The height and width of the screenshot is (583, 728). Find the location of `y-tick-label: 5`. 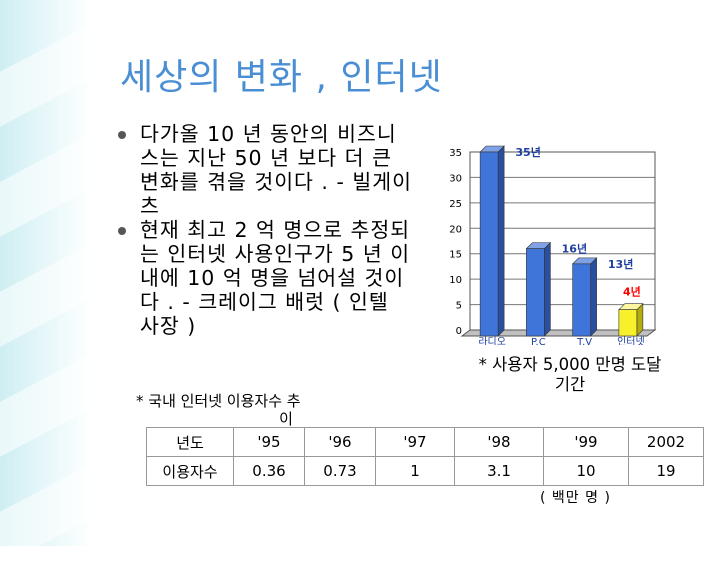

y-tick-label: 5 is located at coordinates (459, 306).